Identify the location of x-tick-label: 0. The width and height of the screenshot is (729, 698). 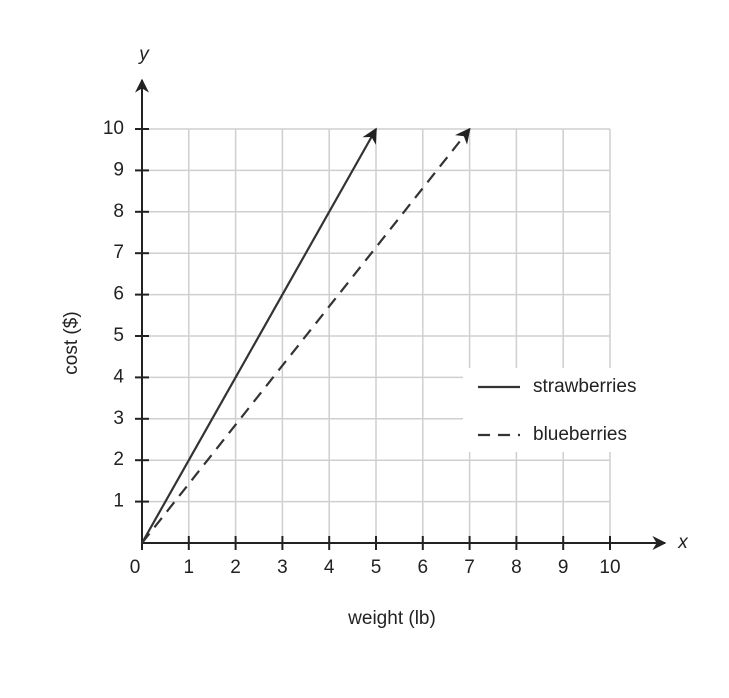
(135, 567).